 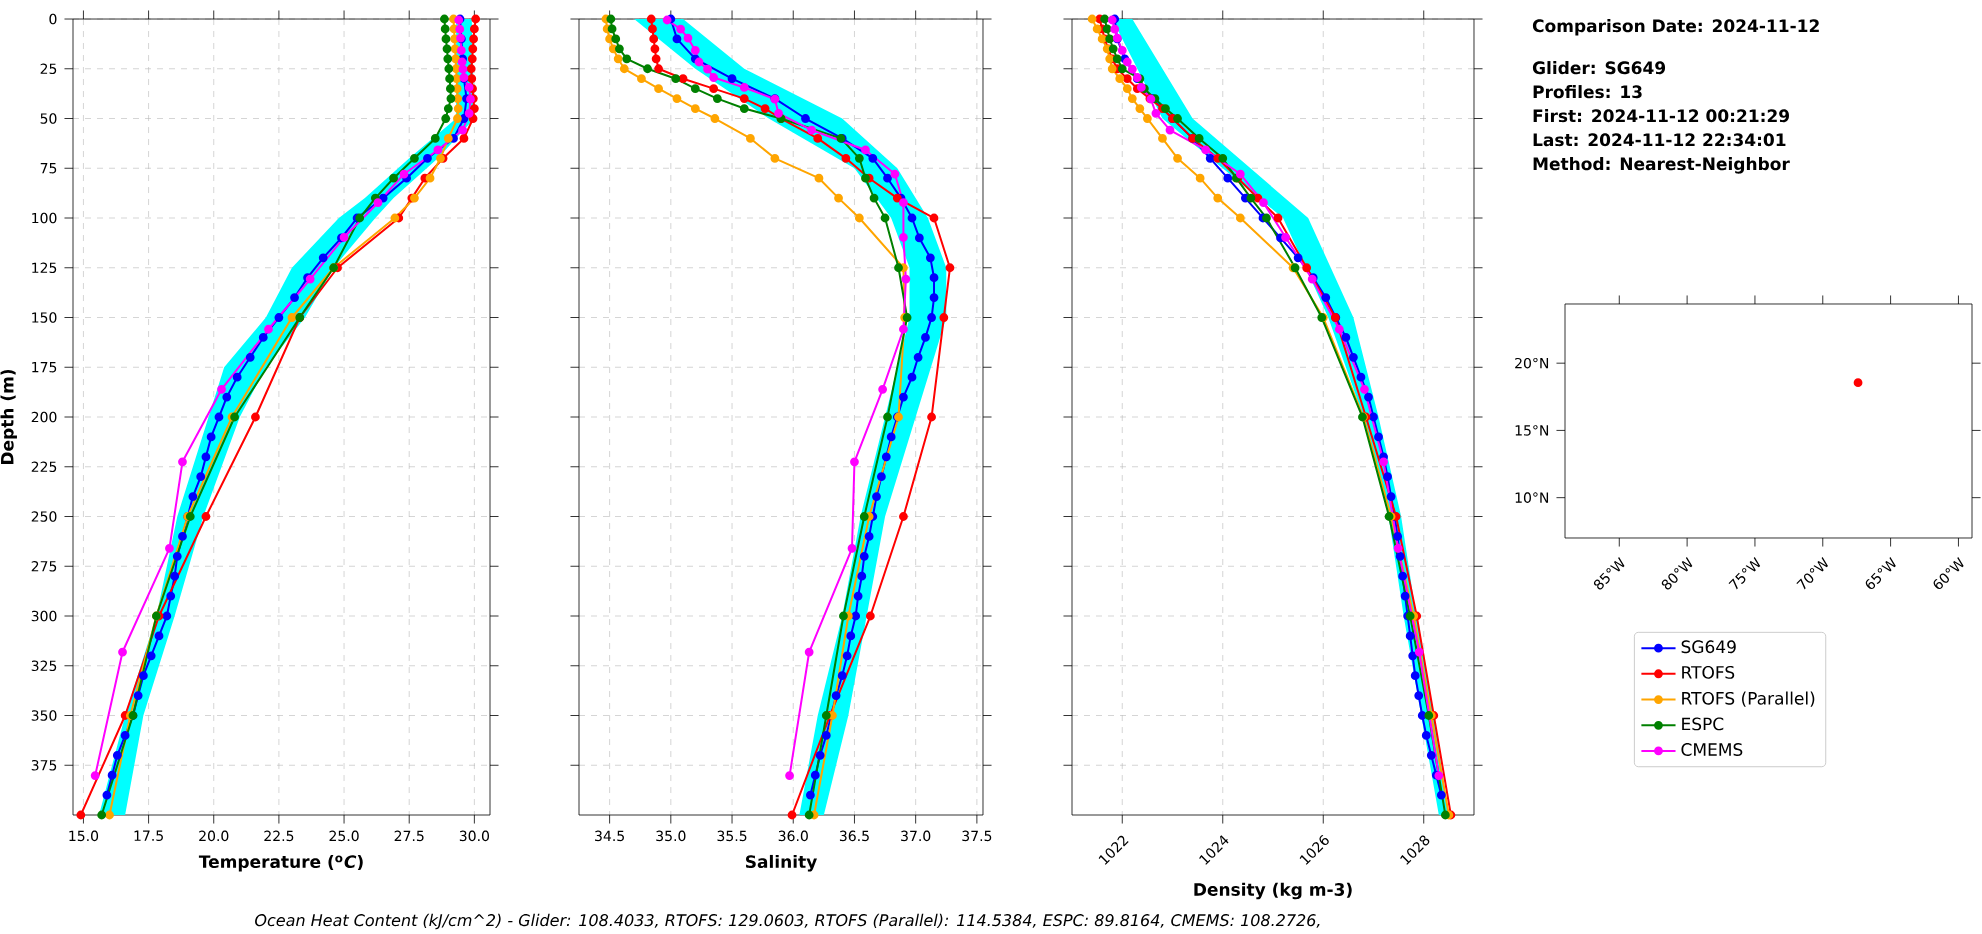 What do you see at coordinates (148, 836) in the screenshot?
I see `x-tick-label: 17.5` at bounding box center [148, 836].